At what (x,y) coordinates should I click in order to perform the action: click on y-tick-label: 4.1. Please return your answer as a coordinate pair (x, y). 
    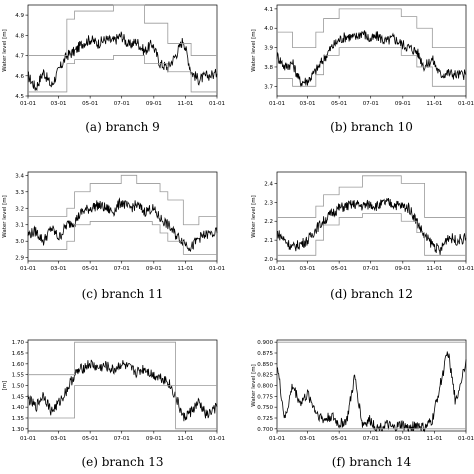
    Looking at the image, I should click on (268, 10).